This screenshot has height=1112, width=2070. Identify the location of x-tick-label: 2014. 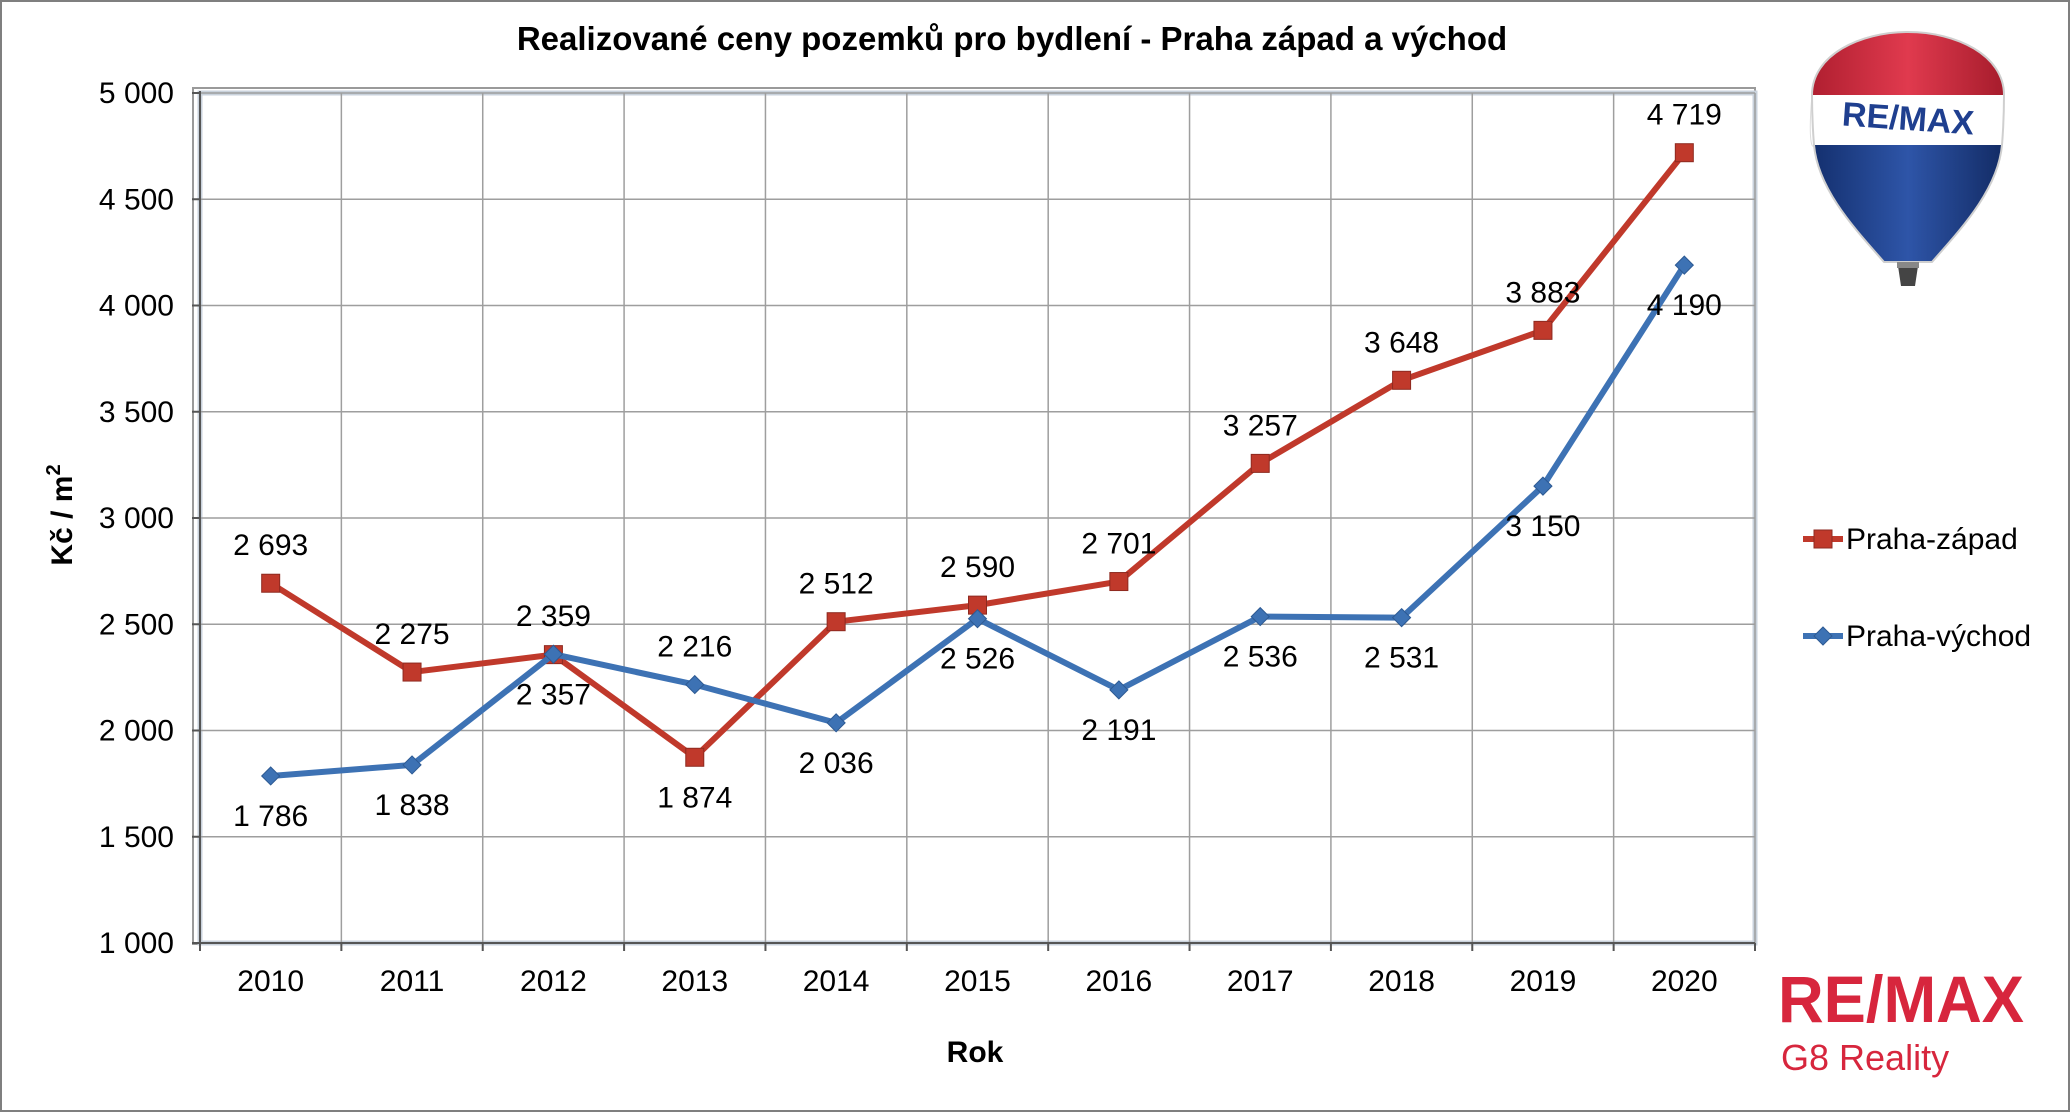
(836, 981).